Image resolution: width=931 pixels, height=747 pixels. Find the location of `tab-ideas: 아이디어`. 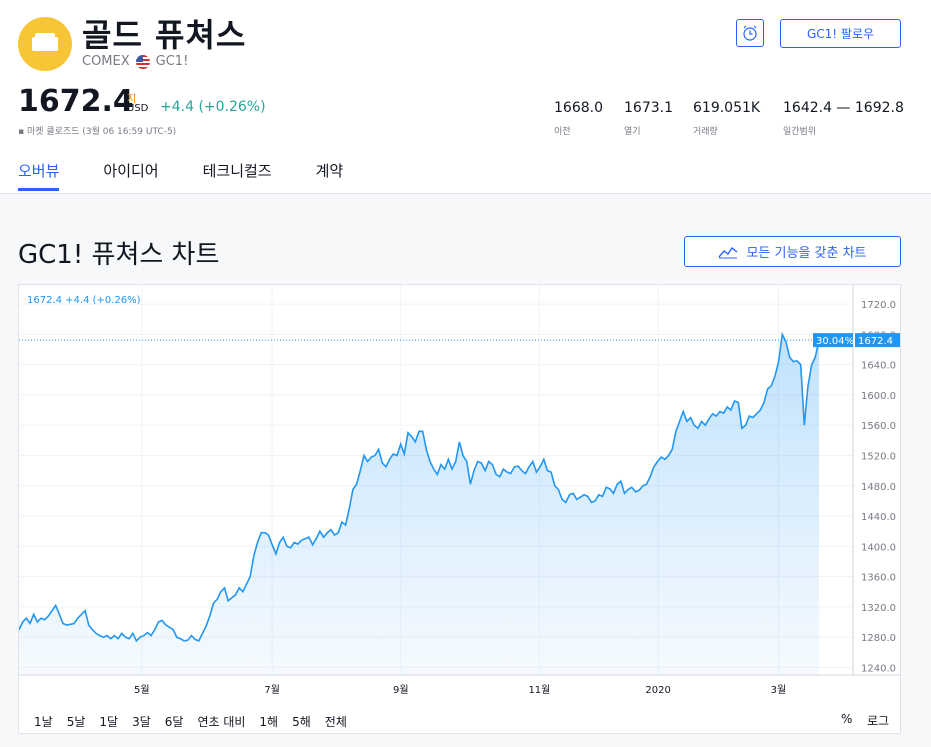

tab-ideas: 아이디어 is located at coordinates (131, 171).